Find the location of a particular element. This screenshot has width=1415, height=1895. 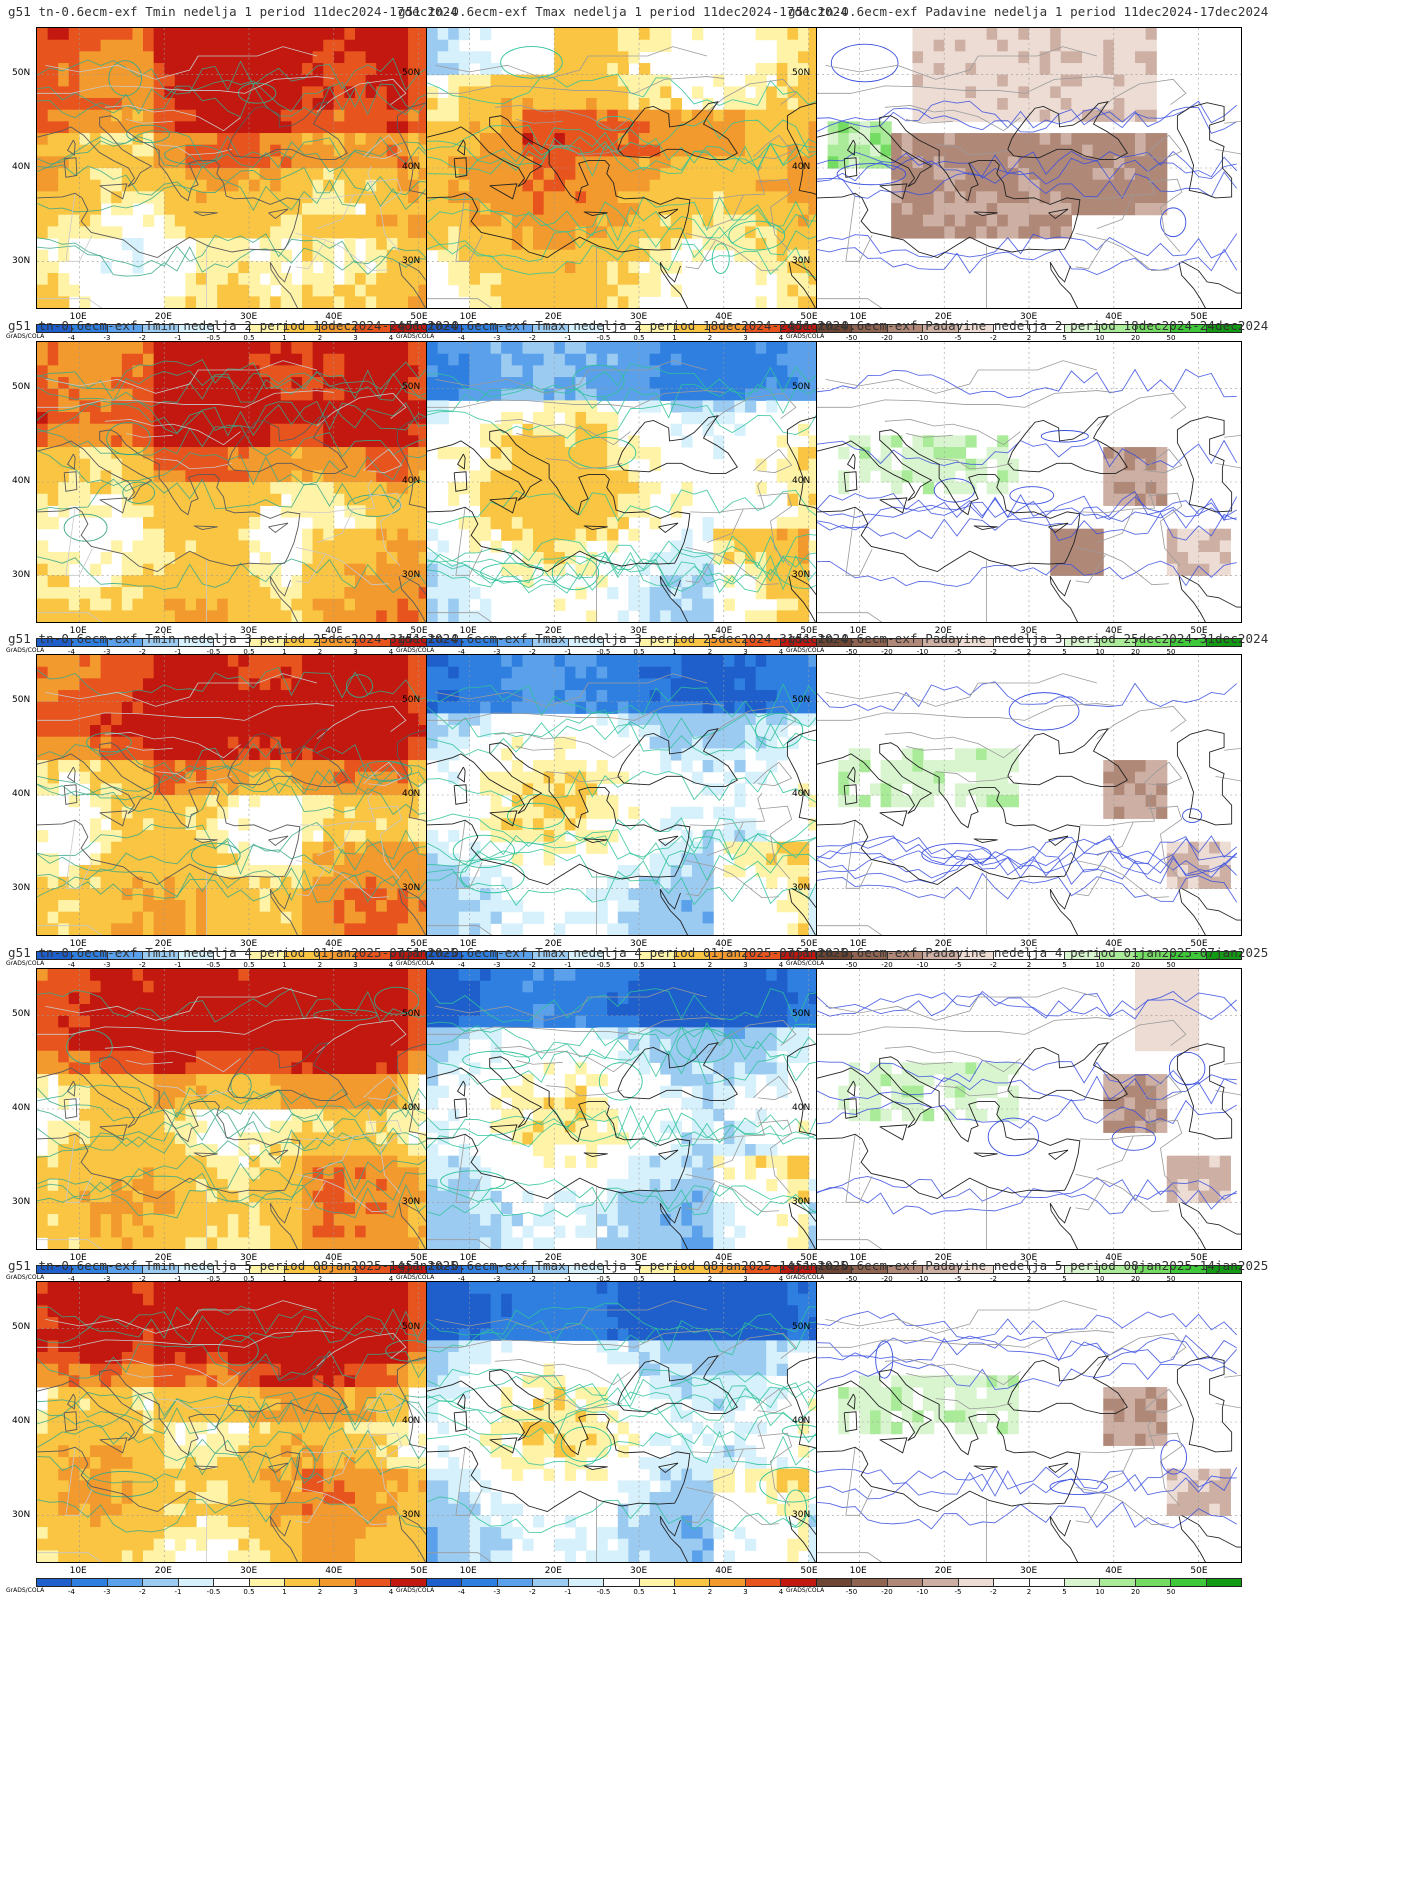

latitude-label: 30N is located at coordinates (411, 574).